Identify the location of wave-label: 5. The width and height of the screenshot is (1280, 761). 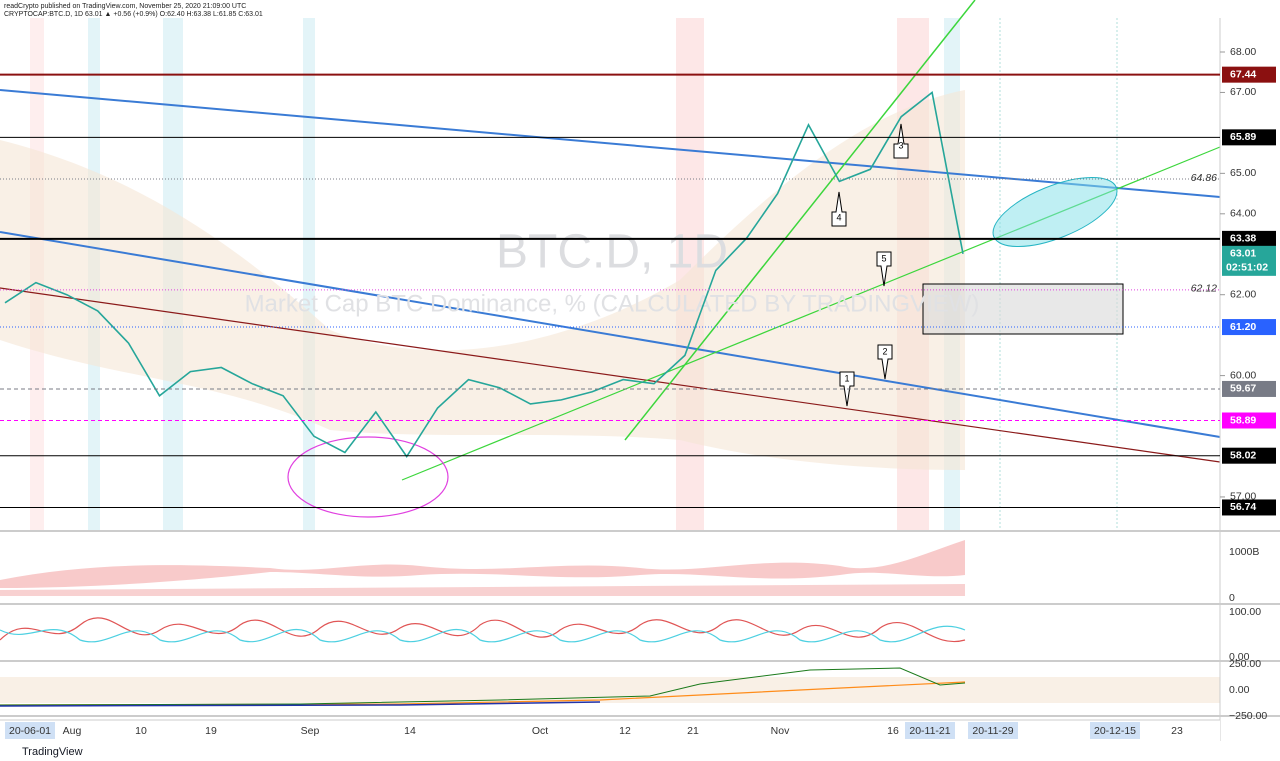
(883, 258).